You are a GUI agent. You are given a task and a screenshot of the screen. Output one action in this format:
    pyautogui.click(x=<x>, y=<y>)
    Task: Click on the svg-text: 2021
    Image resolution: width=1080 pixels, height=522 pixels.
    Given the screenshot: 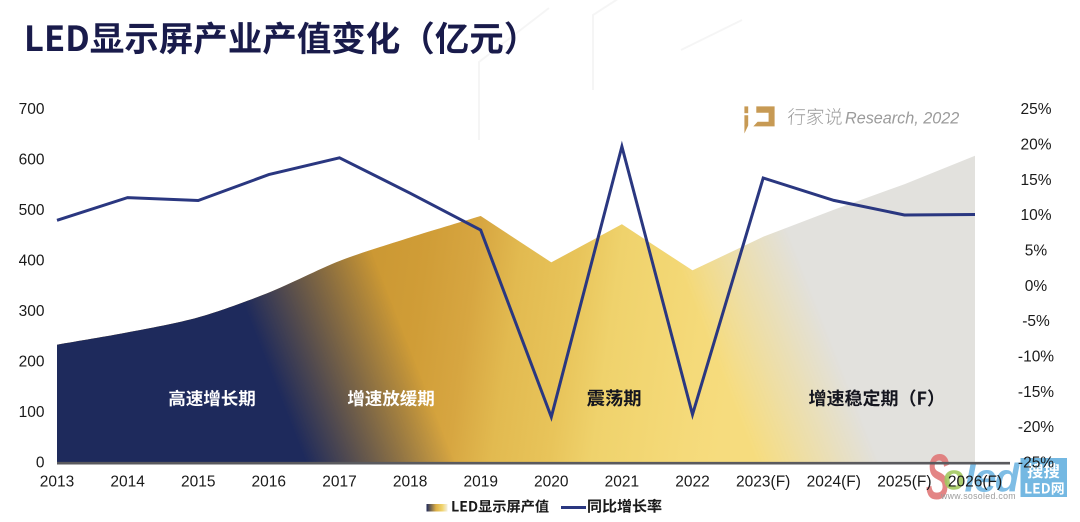 What is the action you would take?
    pyautogui.click(x=622, y=482)
    